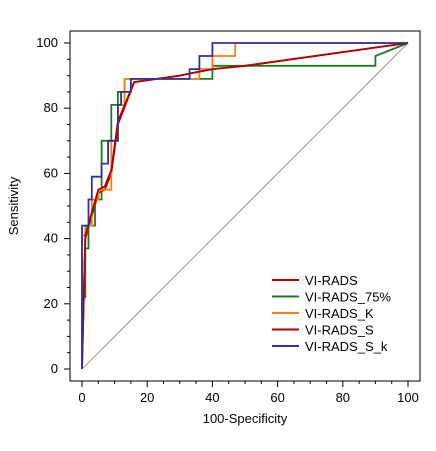 The height and width of the screenshot is (451, 436). I want to click on x-tick-label: 20, so click(147, 397).